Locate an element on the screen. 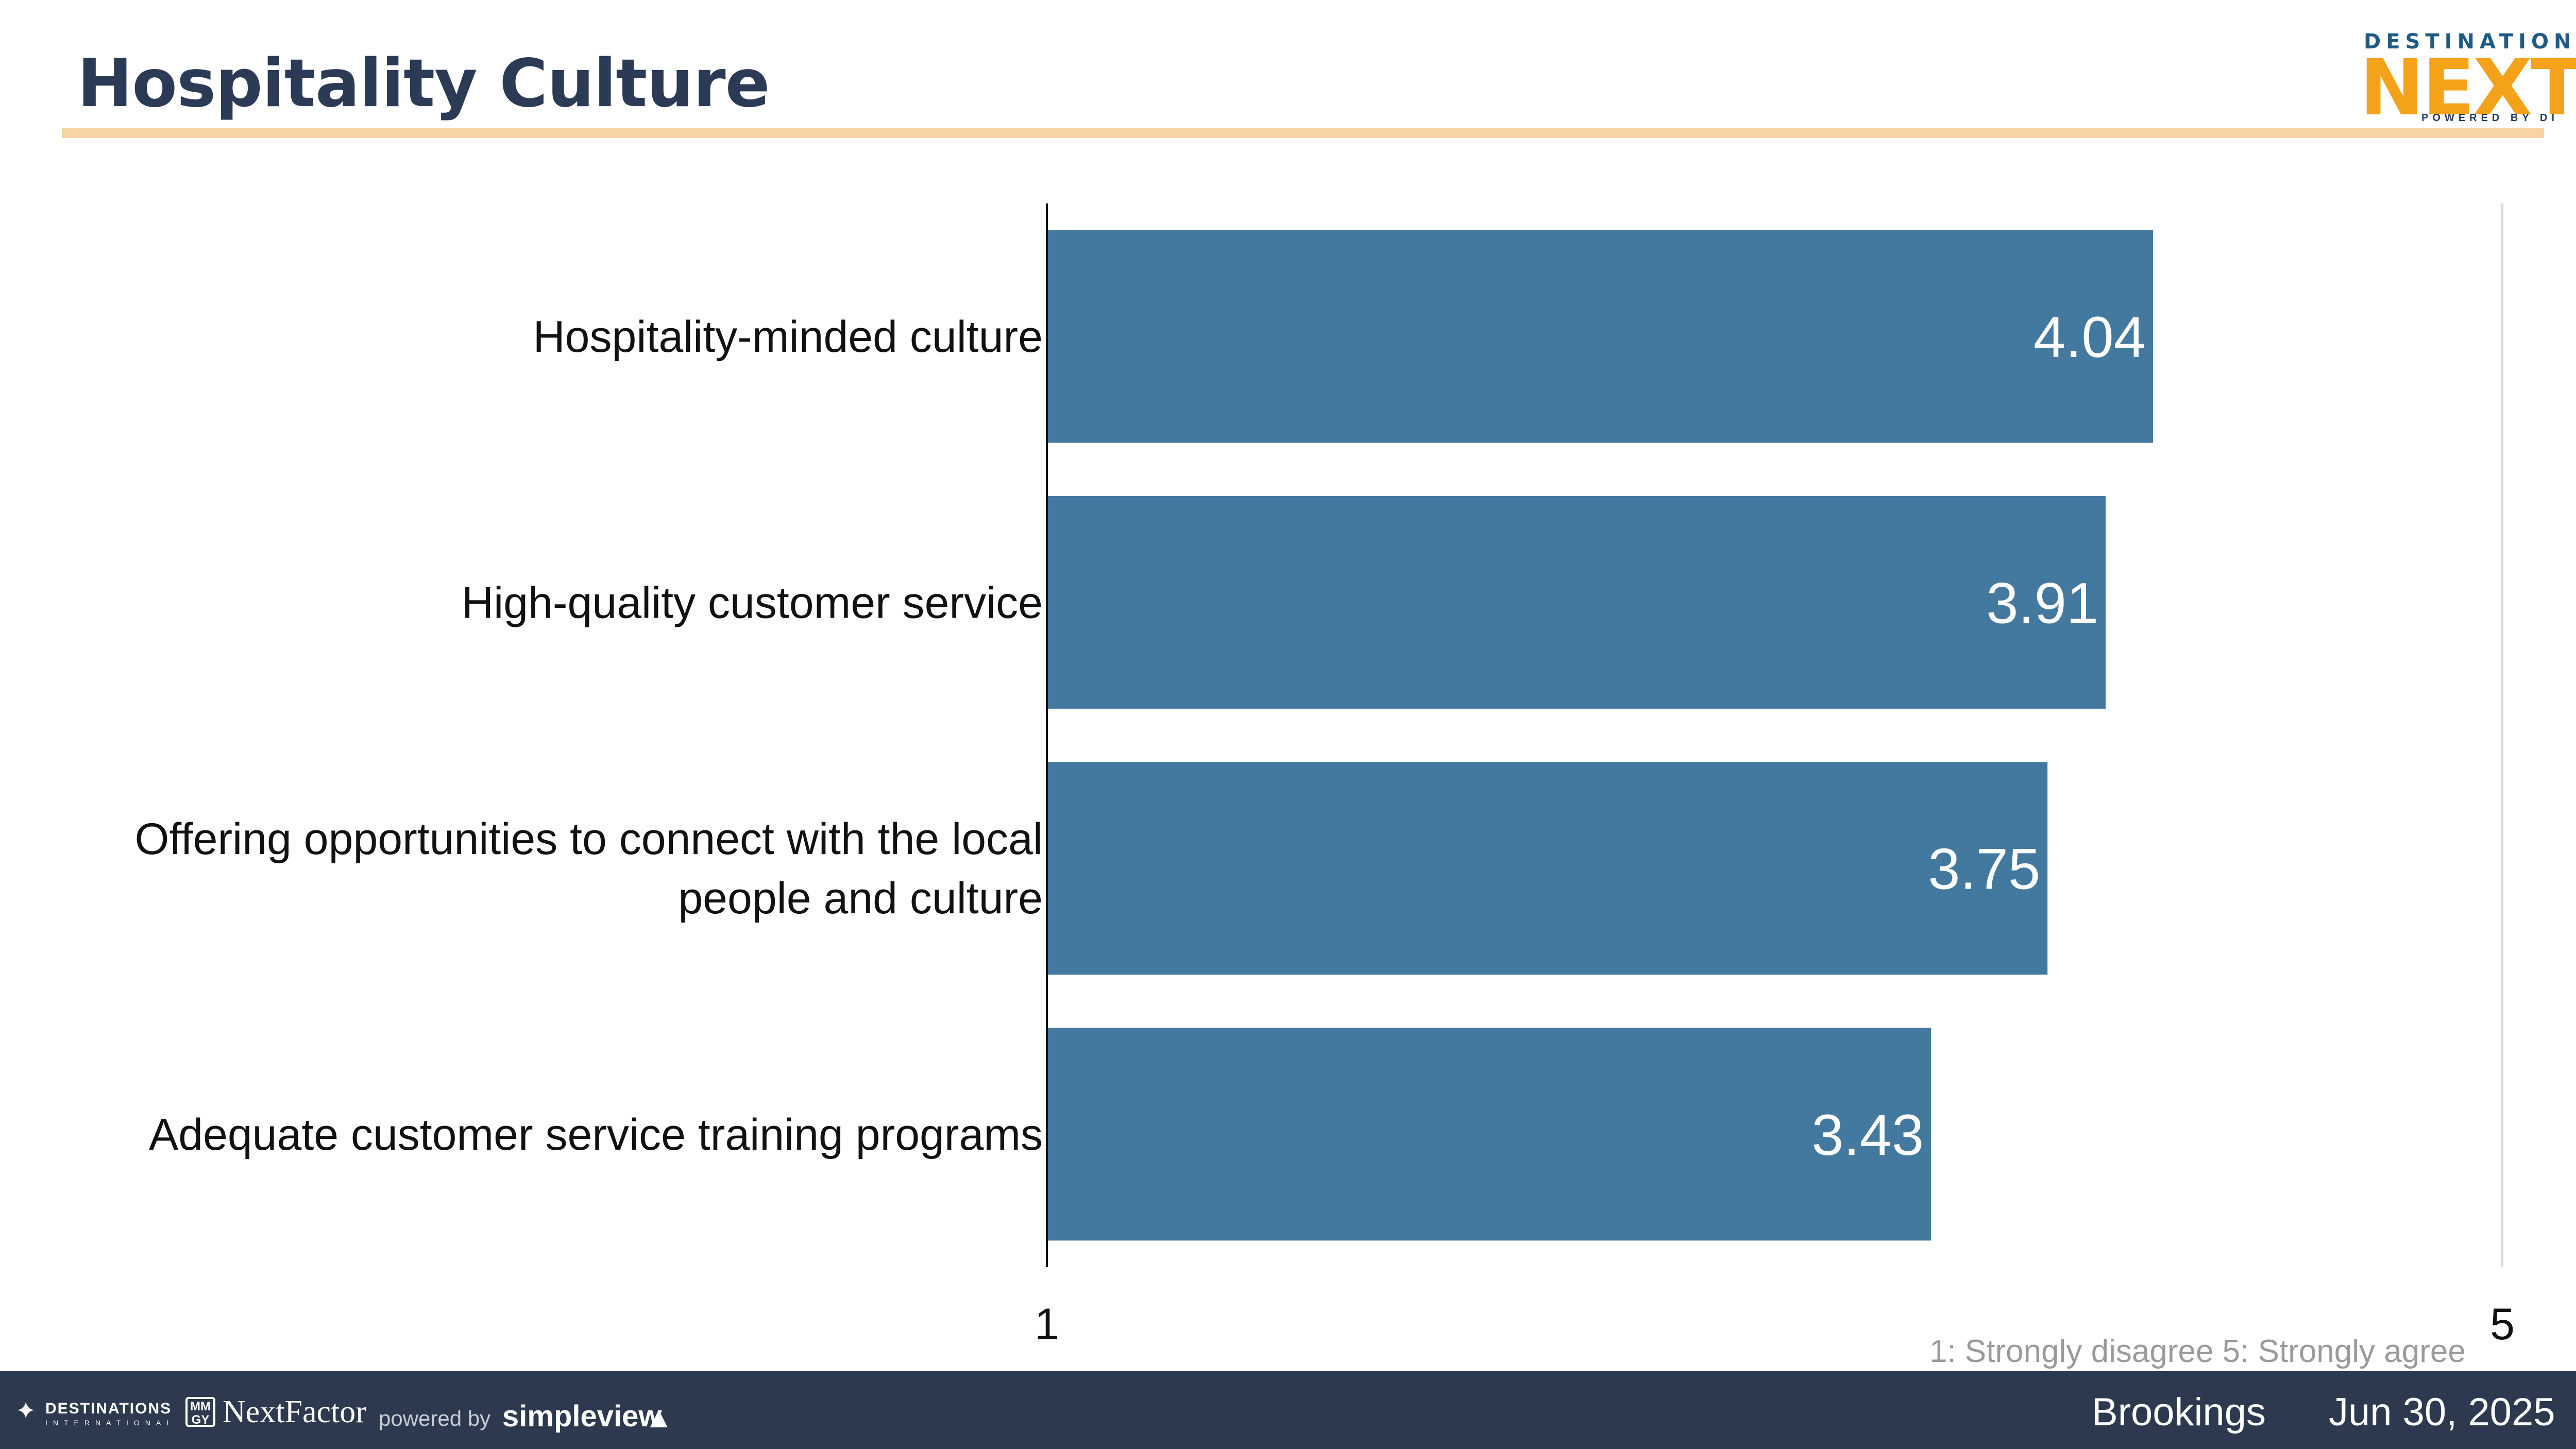 The image size is (2576, 1449). category-label: Hospitality-minded culture is located at coordinates (788, 337).